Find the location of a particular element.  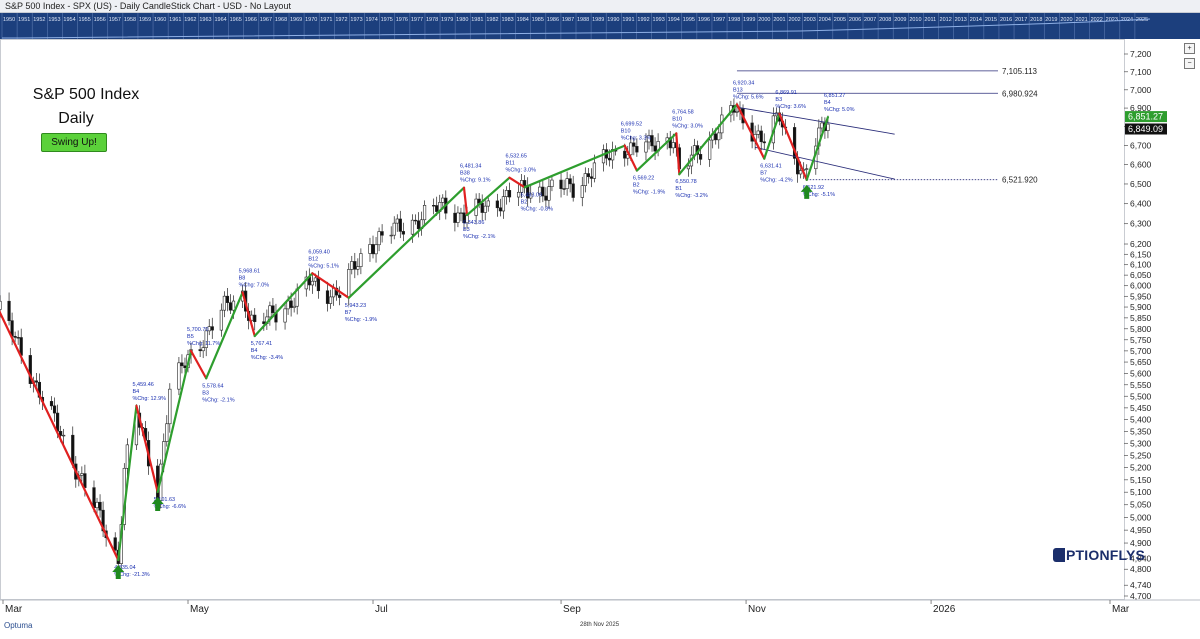

y-axis-tick-label: 5,200 is located at coordinates (1141, 468).